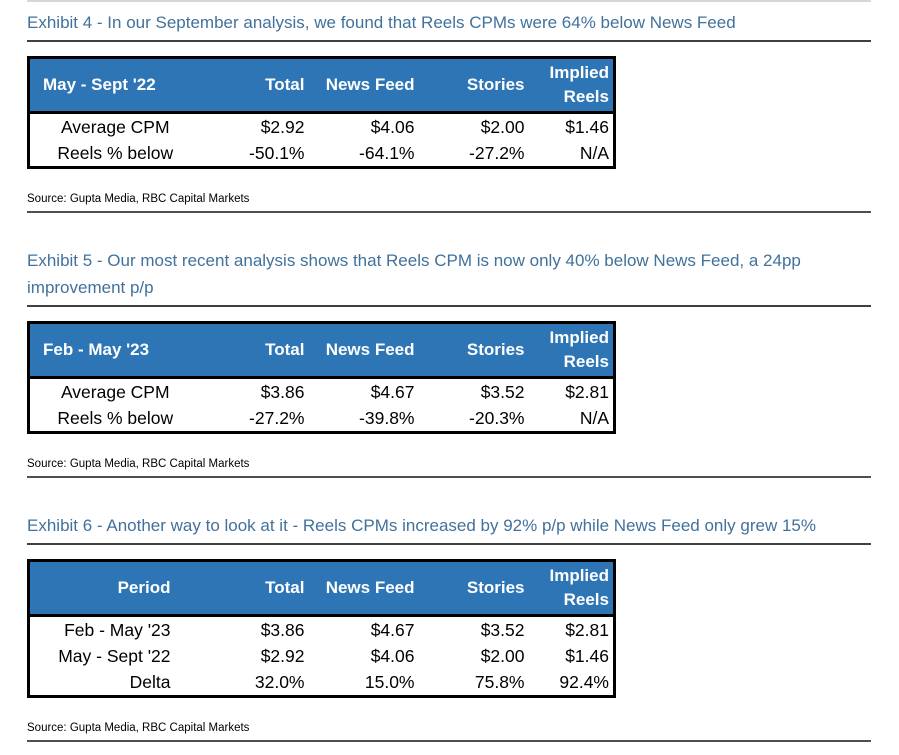 The image size is (899, 755). I want to click on table-row: May - Sept '22 $2.92 $4.06 $2.00 $1.46, so click(322, 656).